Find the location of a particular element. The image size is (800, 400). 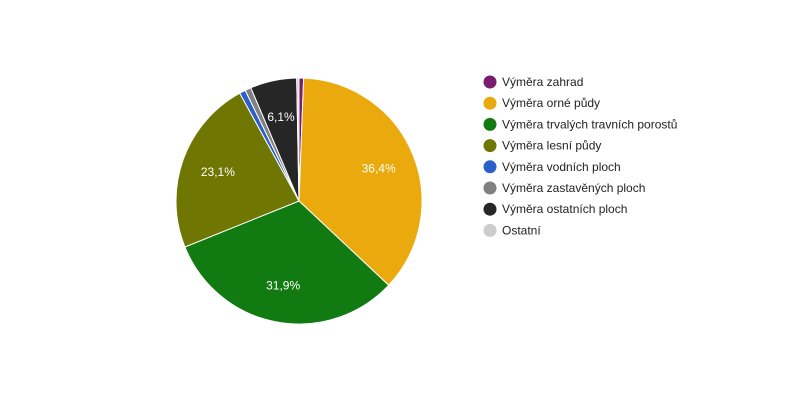

legend-label: Ostatní is located at coordinates (521, 230).